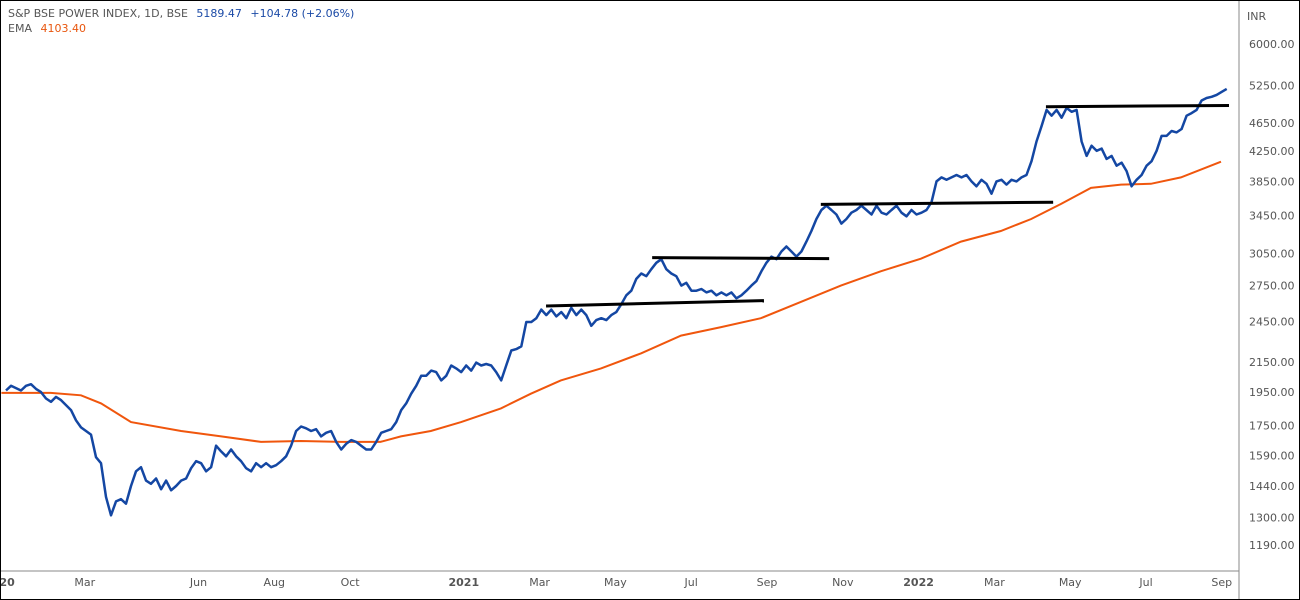 Image resolution: width=1300 pixels, height=600 pixels. Describe the element at coordinates (8, 582) in the screenshot. I see `time-tick-label: 2020` at that location.